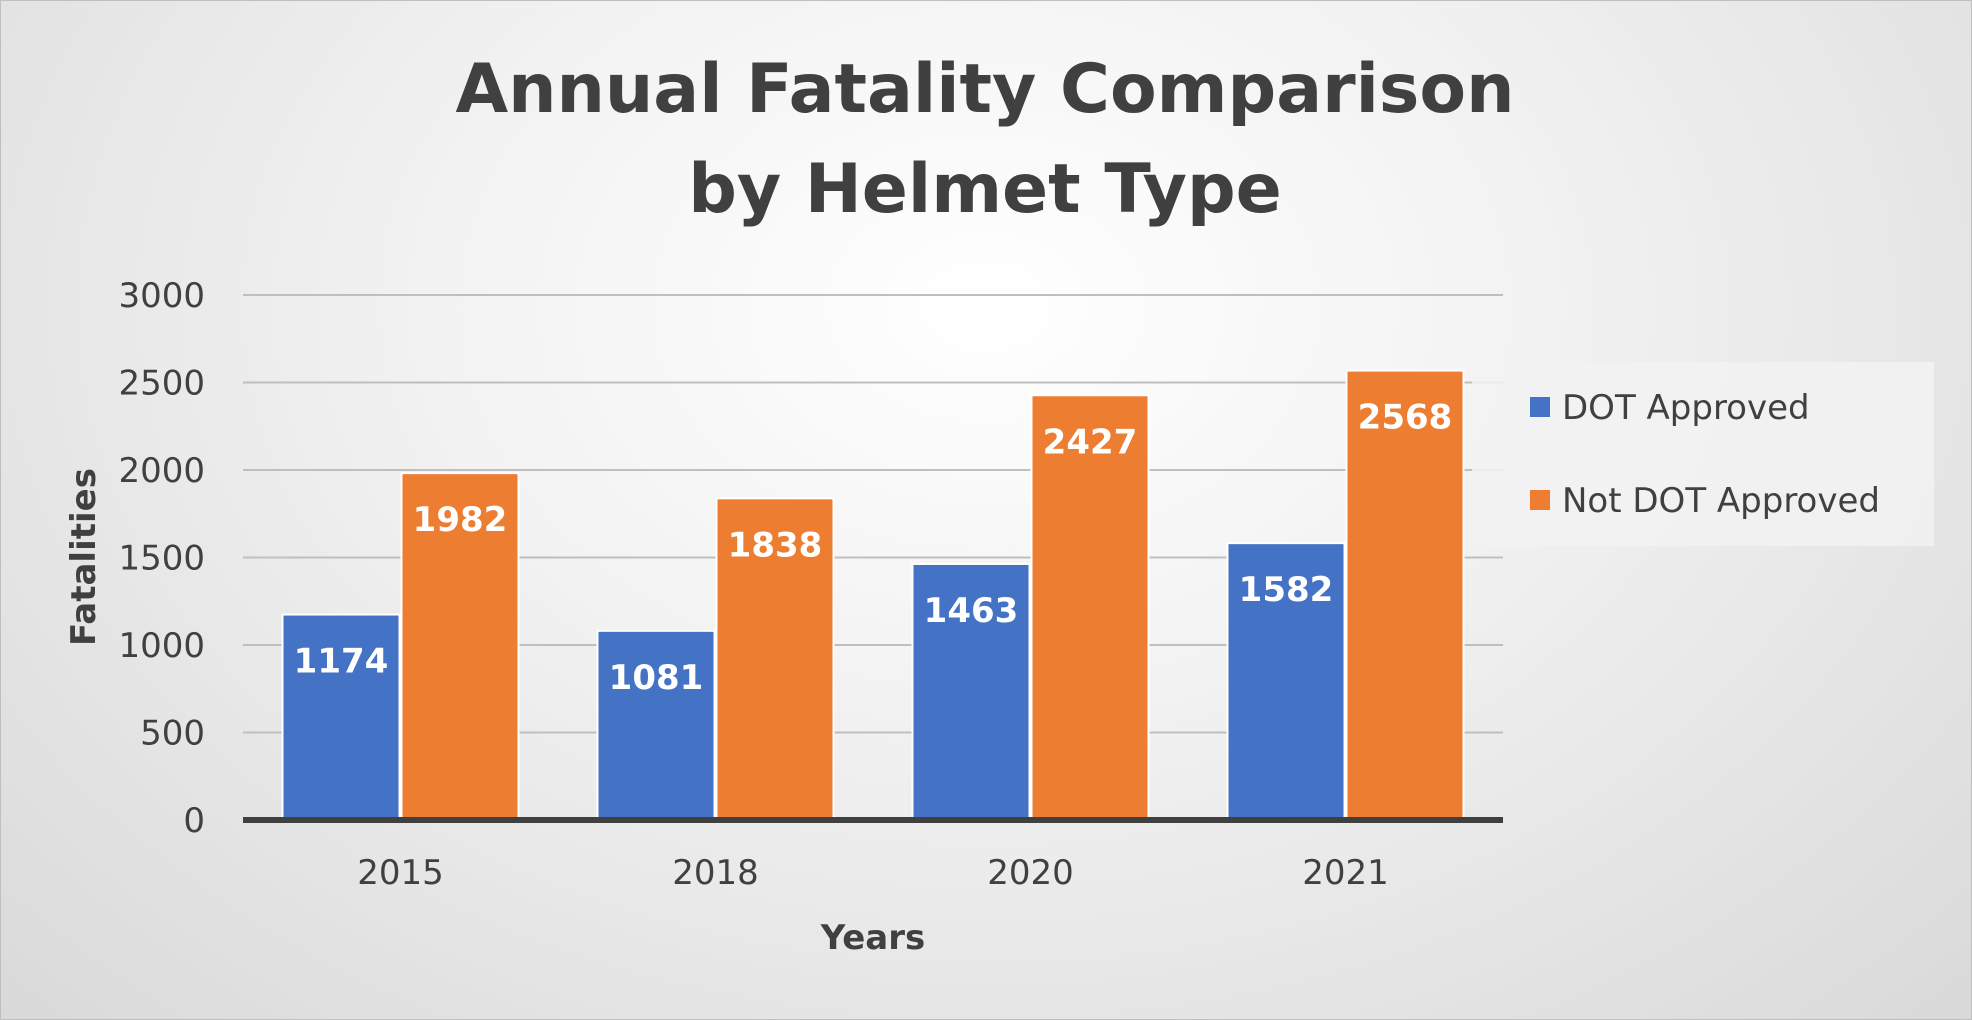  What do you see at coordinates (84, 557) in the screenshot?
I see `y-axis-title: Fatalities` at bounding box center [84, 557].